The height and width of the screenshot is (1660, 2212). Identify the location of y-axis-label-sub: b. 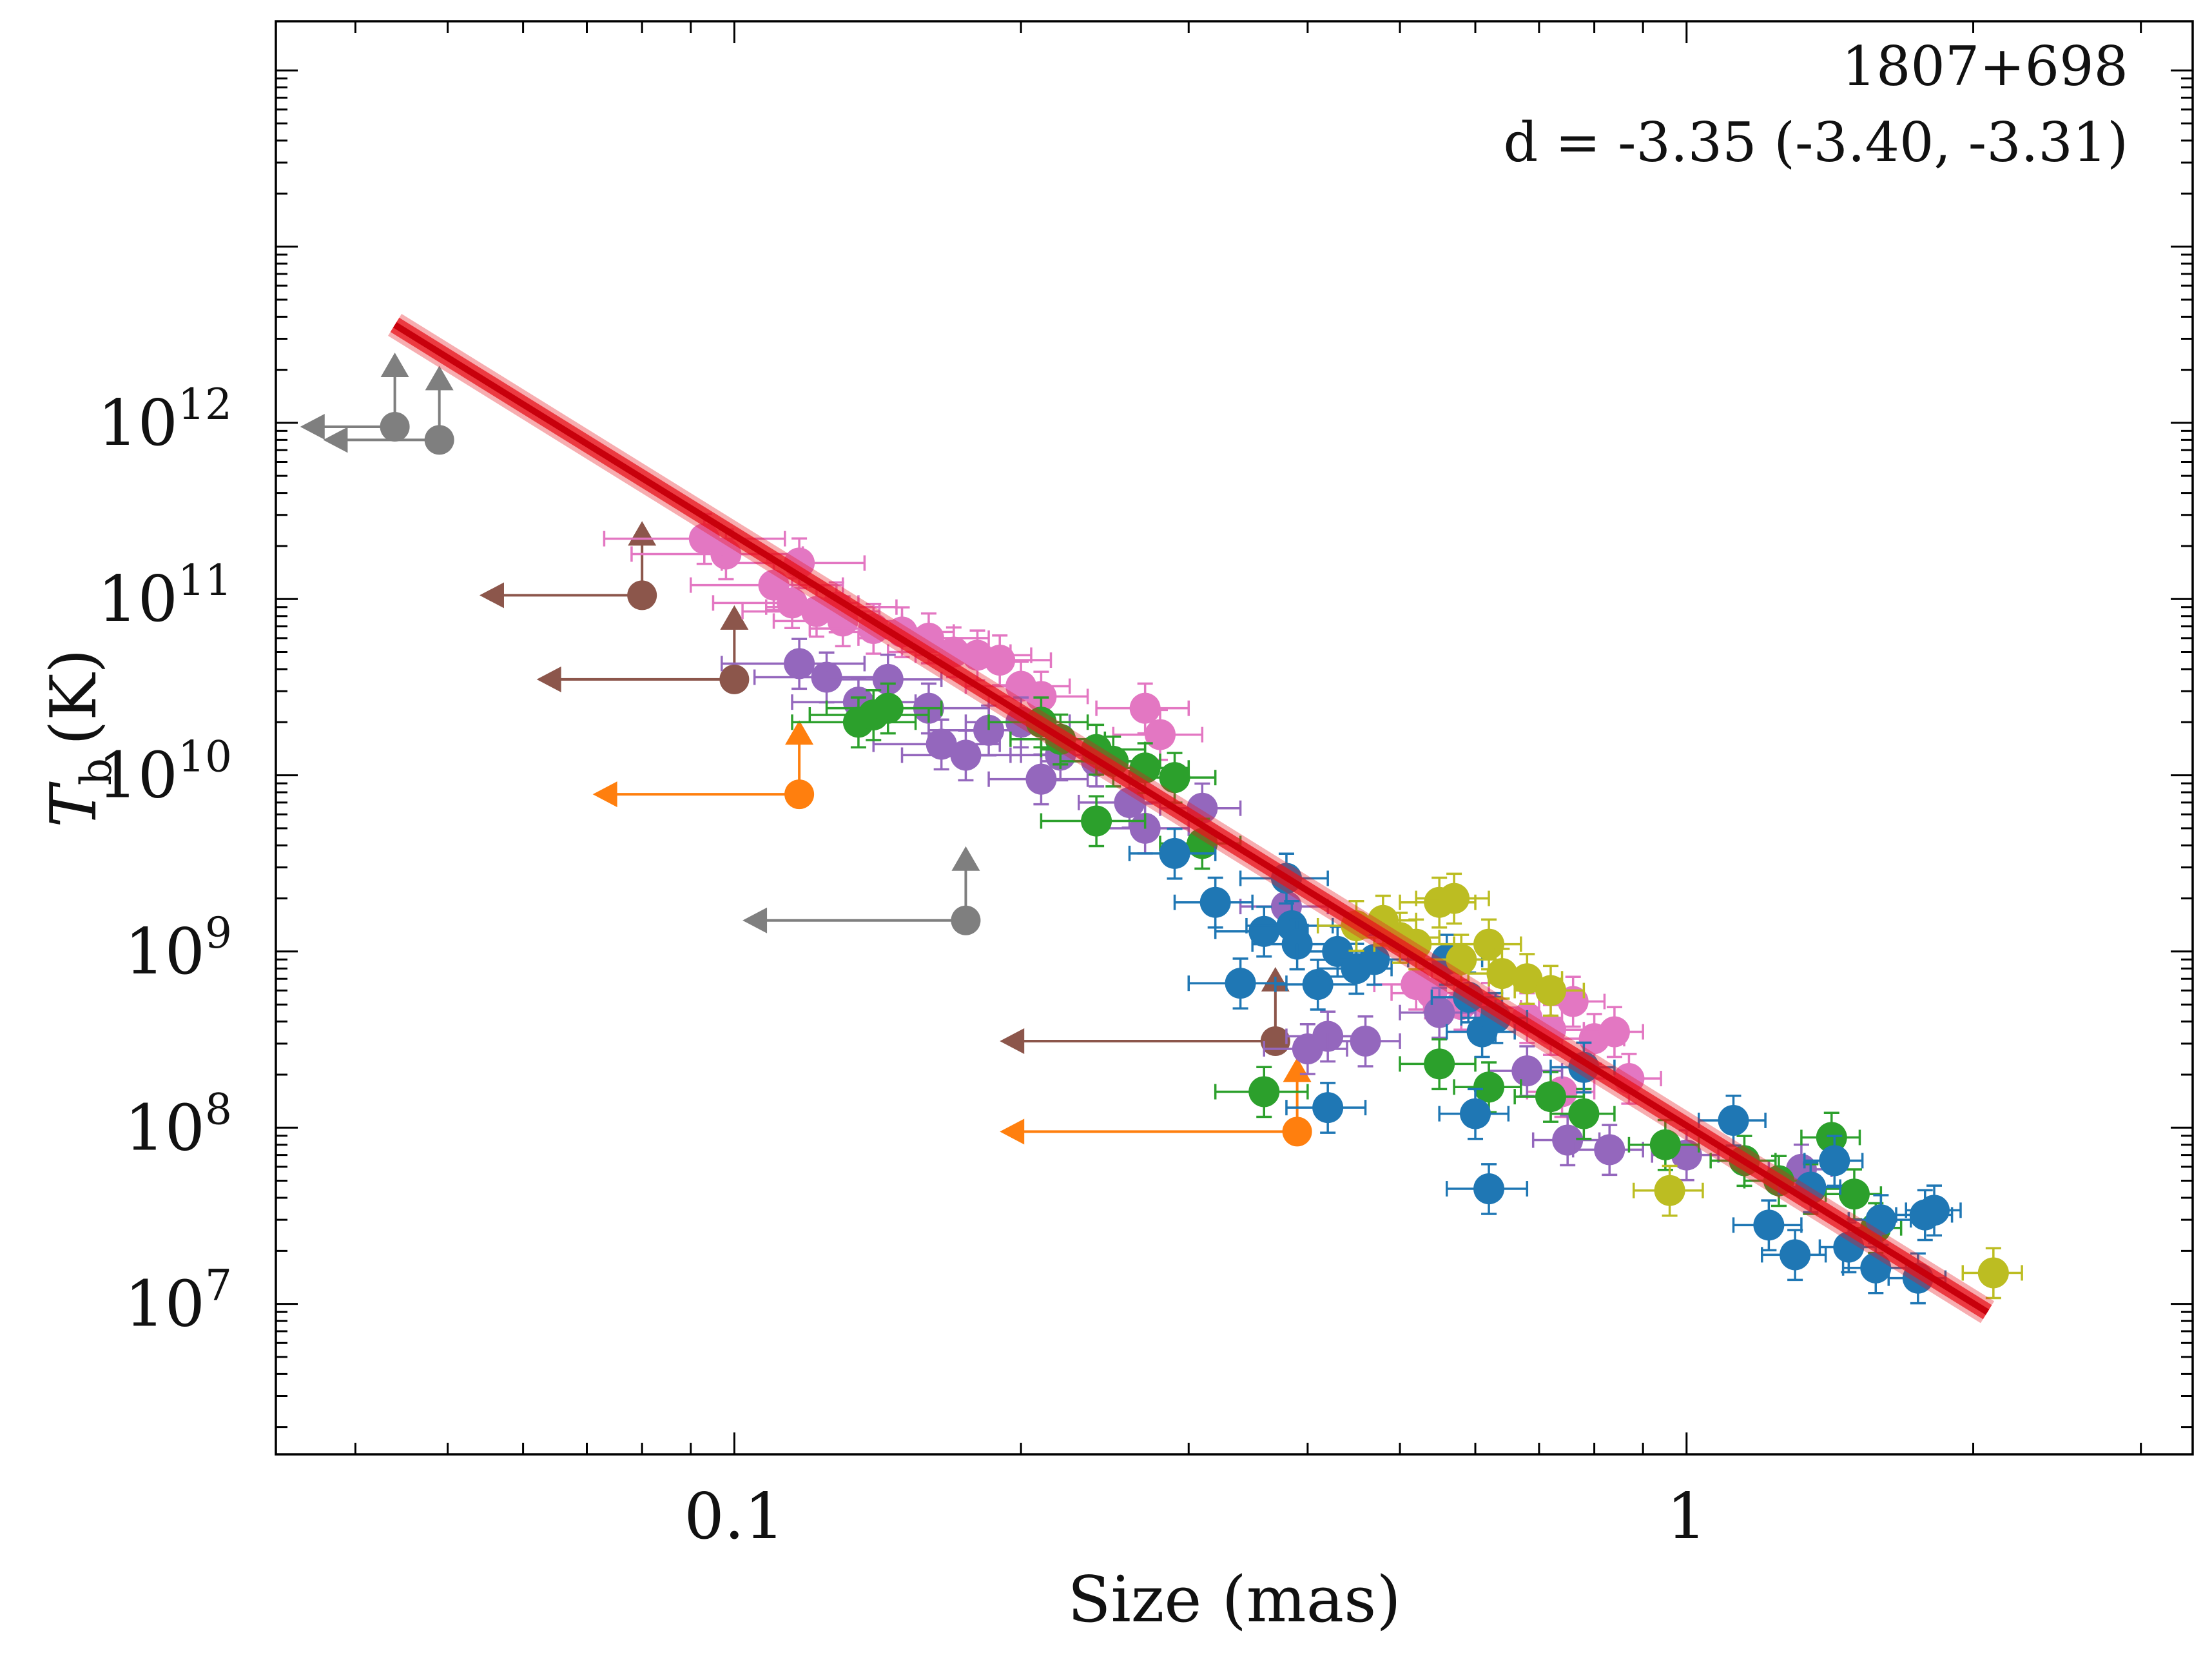
(96, 771).